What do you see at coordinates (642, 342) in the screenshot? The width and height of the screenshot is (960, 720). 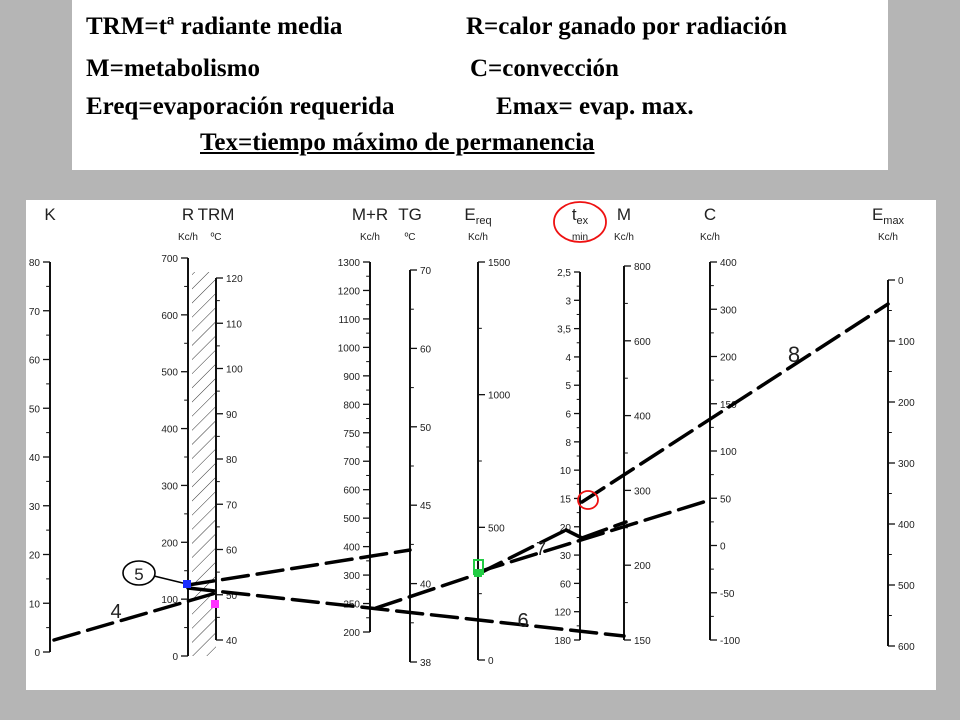 I see `tick-label-m: 600` at bounding box center [642, 342].